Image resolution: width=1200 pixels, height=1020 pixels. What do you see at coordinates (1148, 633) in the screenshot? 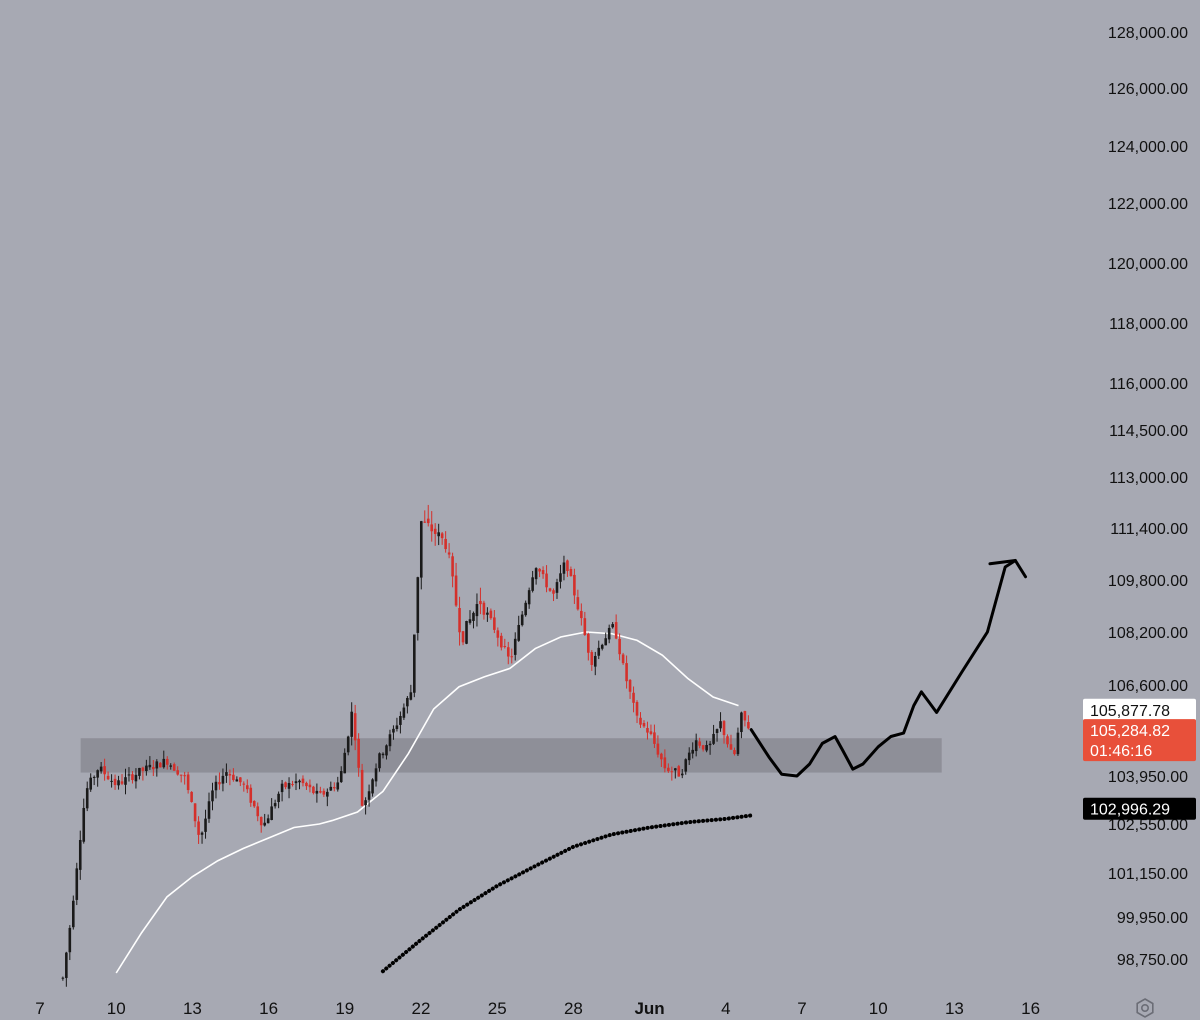
I see `price-tick-label: 108,200.00` at bounding box center [1148, 633].